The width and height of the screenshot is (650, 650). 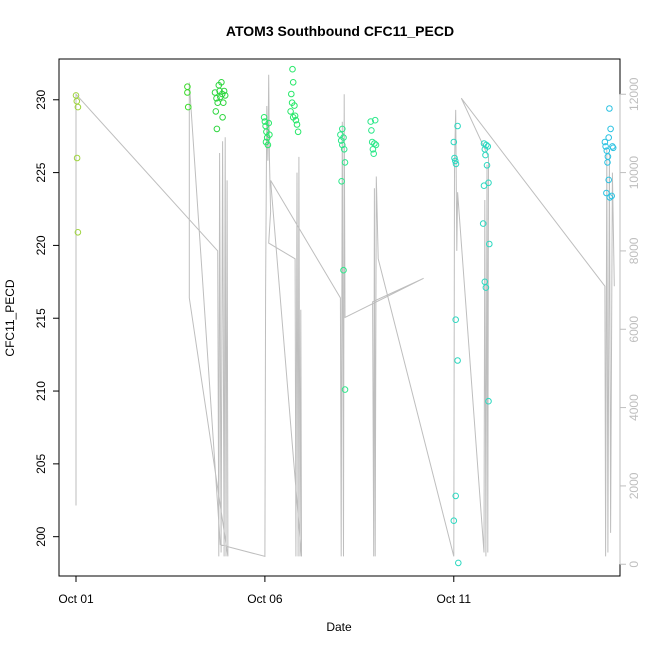 I want to click on x-tick-label: Oct 11, so click(x=454, y=599).